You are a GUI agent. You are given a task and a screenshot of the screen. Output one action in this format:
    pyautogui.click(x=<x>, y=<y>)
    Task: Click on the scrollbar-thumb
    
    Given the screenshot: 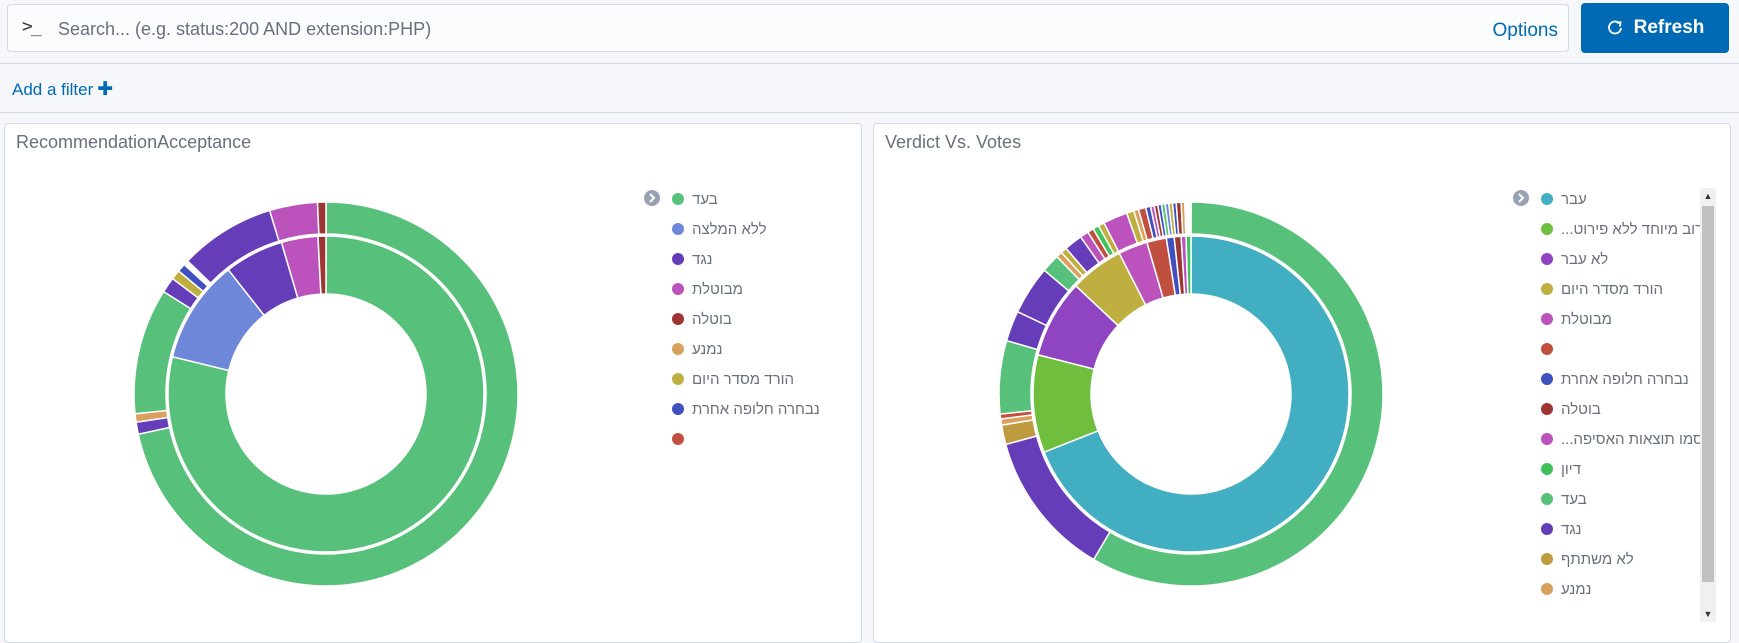 What is the action you would take?
    pyautogui.click(x=1708, y=394)
    